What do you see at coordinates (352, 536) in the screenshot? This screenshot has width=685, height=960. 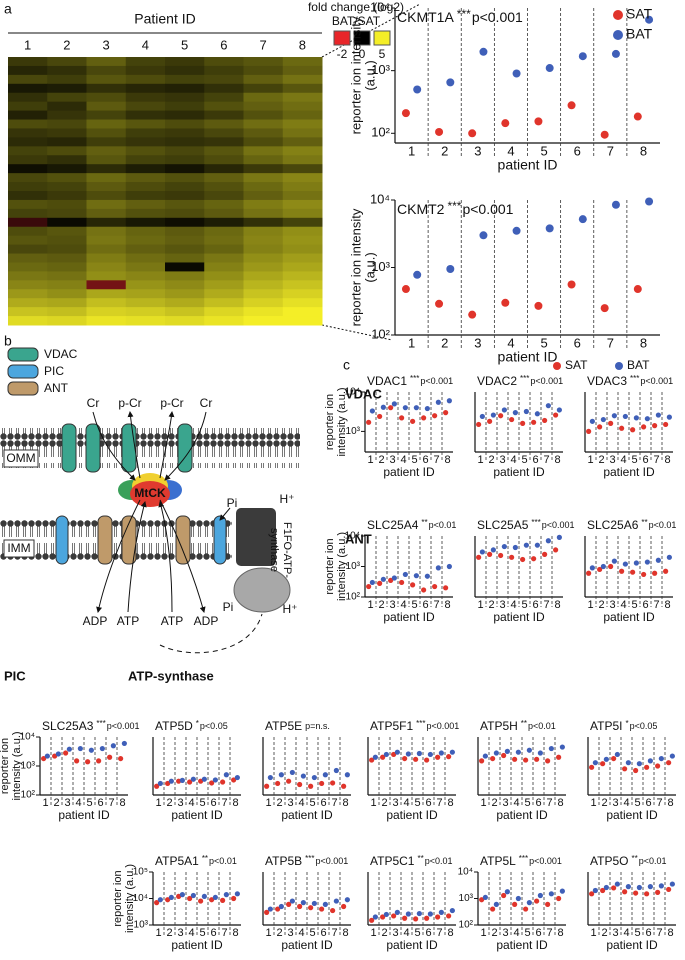 I see `y-tick-label: 10⁴` at bounding box center [352, 536].